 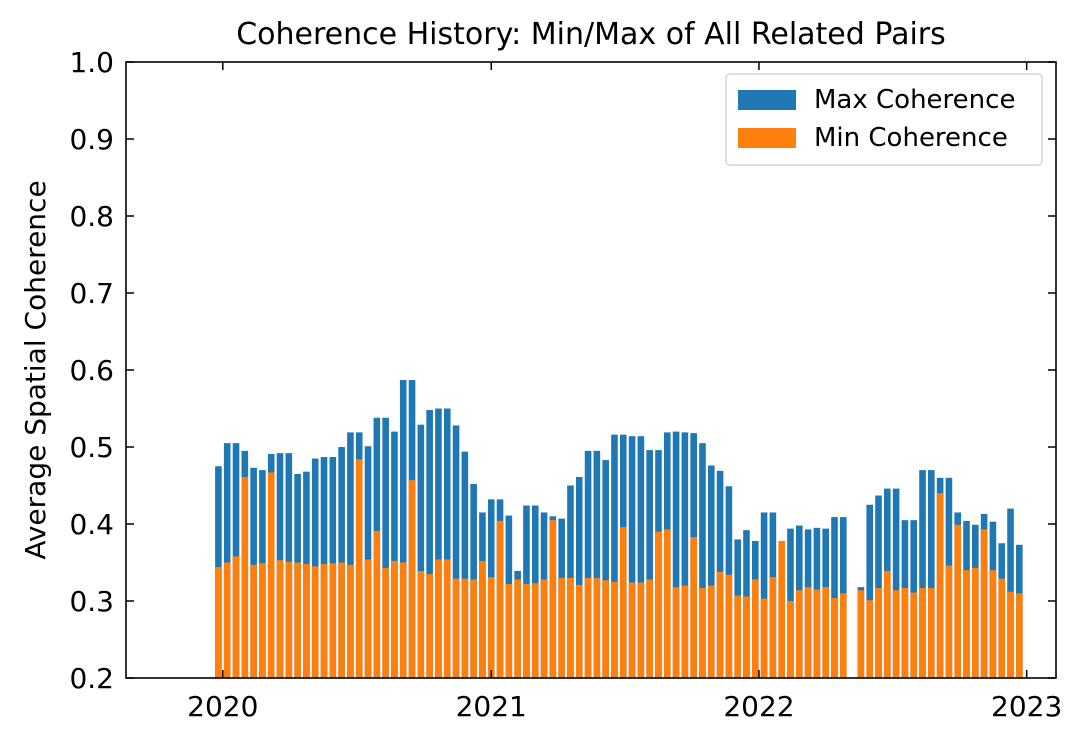 I want to click on legend-label-max: Max Coherence, so click(x=914, y=100).